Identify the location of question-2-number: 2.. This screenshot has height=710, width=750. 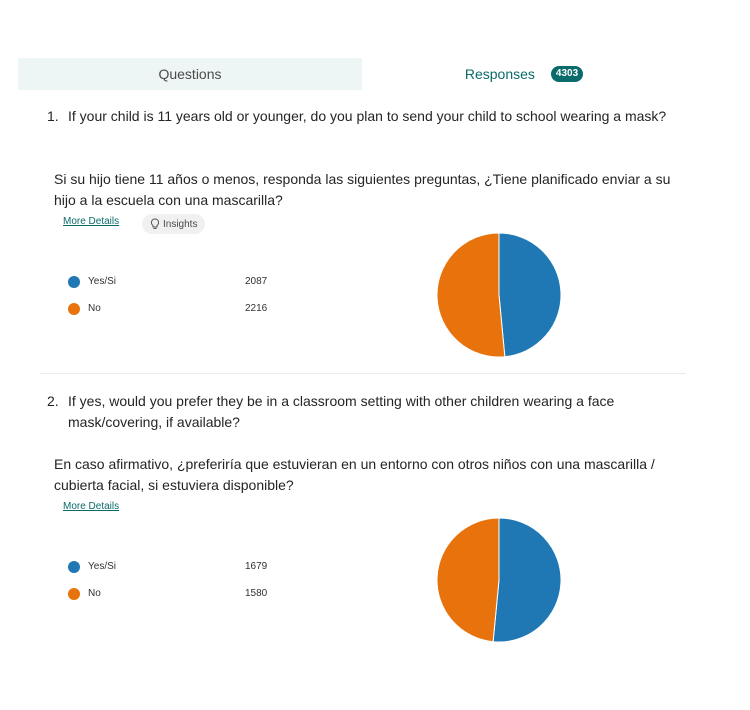
(53, 401).